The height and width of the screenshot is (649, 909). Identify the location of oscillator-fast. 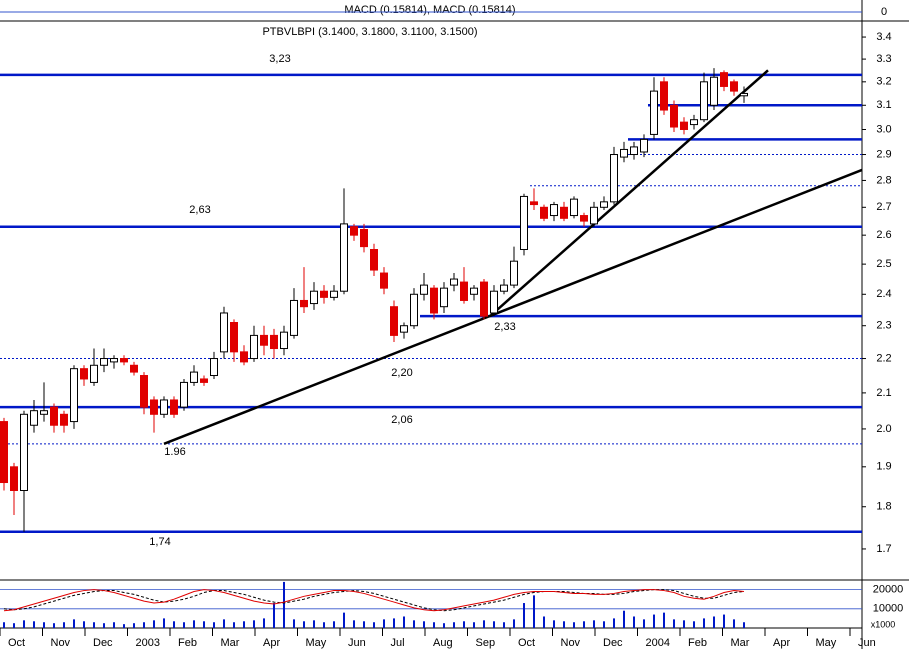
(374, 600).